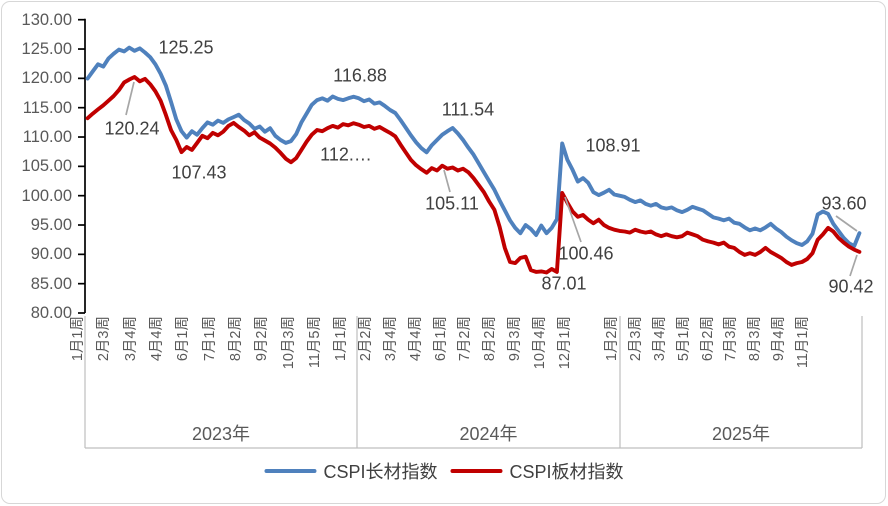 The width and height of the screenshot is (888, 506). What do you see at coordinates (741, 434) in the screenshot?
I see `year-label: 2025年` at bounding box center [741, 434].